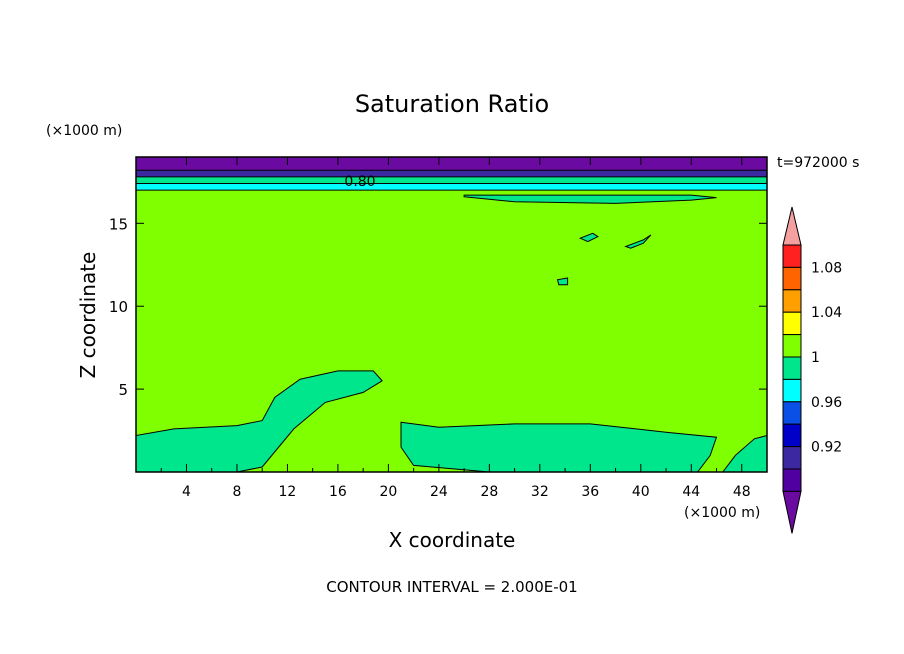 The height and width of the screenshot is (654, 904). Describe the element at coordinates (118, 224) in the screenshot. I see `y-tick-label: 15` at that location.